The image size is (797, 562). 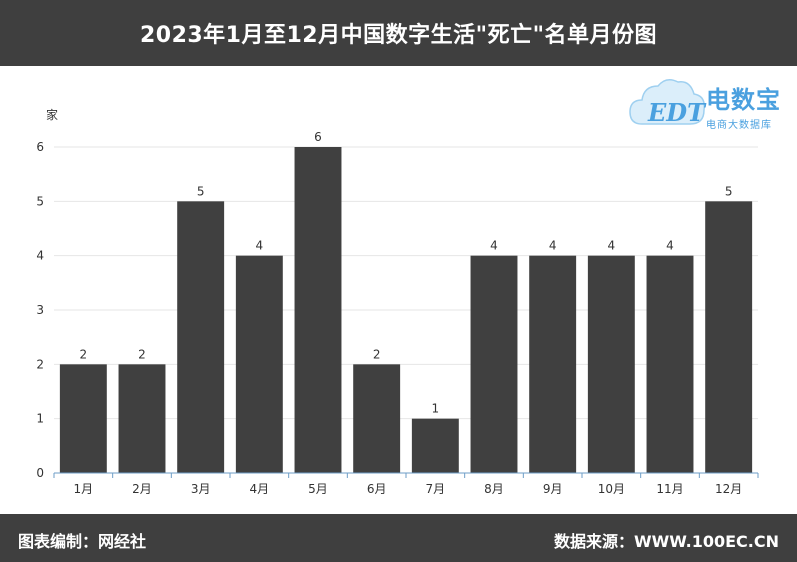 What do you see at coordinates (669, 489) in the screenshot?
I see `x-tick-label: 11月` at bounding box center [669, 489].